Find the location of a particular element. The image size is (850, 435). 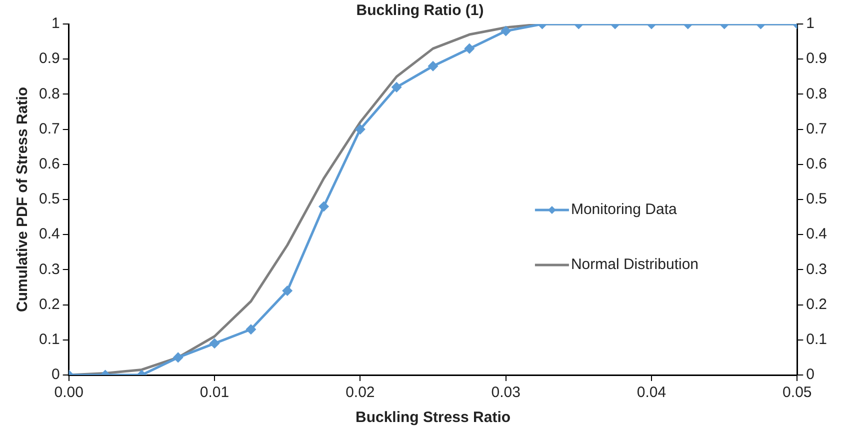

y2-tick-label: 0.2 is located at coordinates (817, 304).